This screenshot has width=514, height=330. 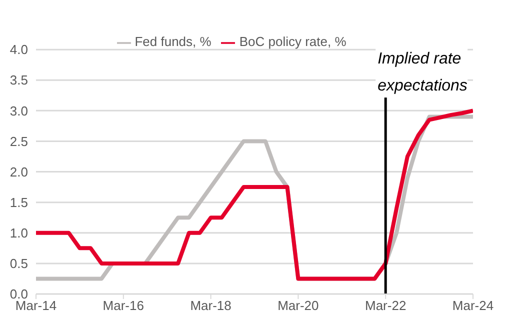 What do you see at coordinates (19, 141) in the screenshot?
I see `y-tick-label: 2.5` at bounding box center [19, 141].